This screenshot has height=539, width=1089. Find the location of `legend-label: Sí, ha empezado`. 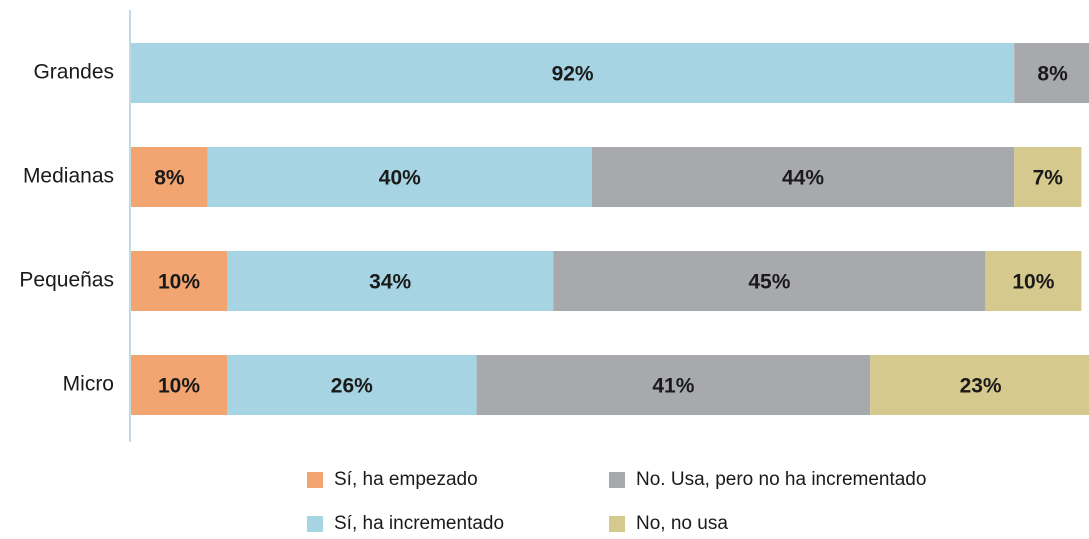

legend-label: Sí, ha empezado is located at coordinates (406, 479).